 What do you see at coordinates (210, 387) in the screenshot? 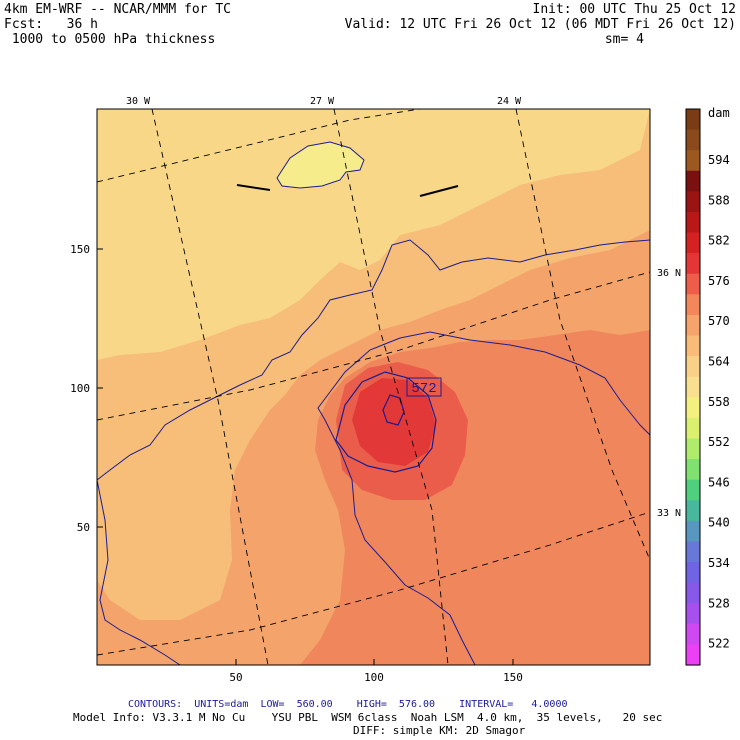
I see `meridian-30w` at bounding box center [210, 387].